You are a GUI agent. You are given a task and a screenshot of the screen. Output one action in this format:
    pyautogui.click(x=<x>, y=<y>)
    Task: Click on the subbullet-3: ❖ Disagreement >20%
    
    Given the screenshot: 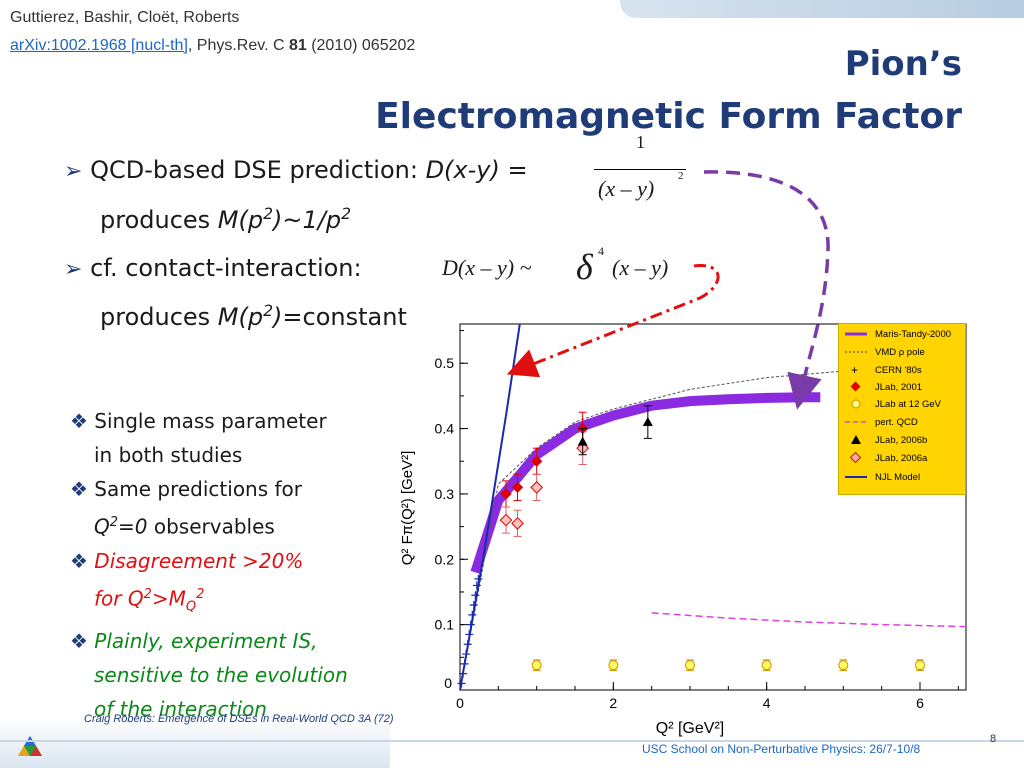 What is the action you would take?
    pyautogui.click(x=235, y=561)
    